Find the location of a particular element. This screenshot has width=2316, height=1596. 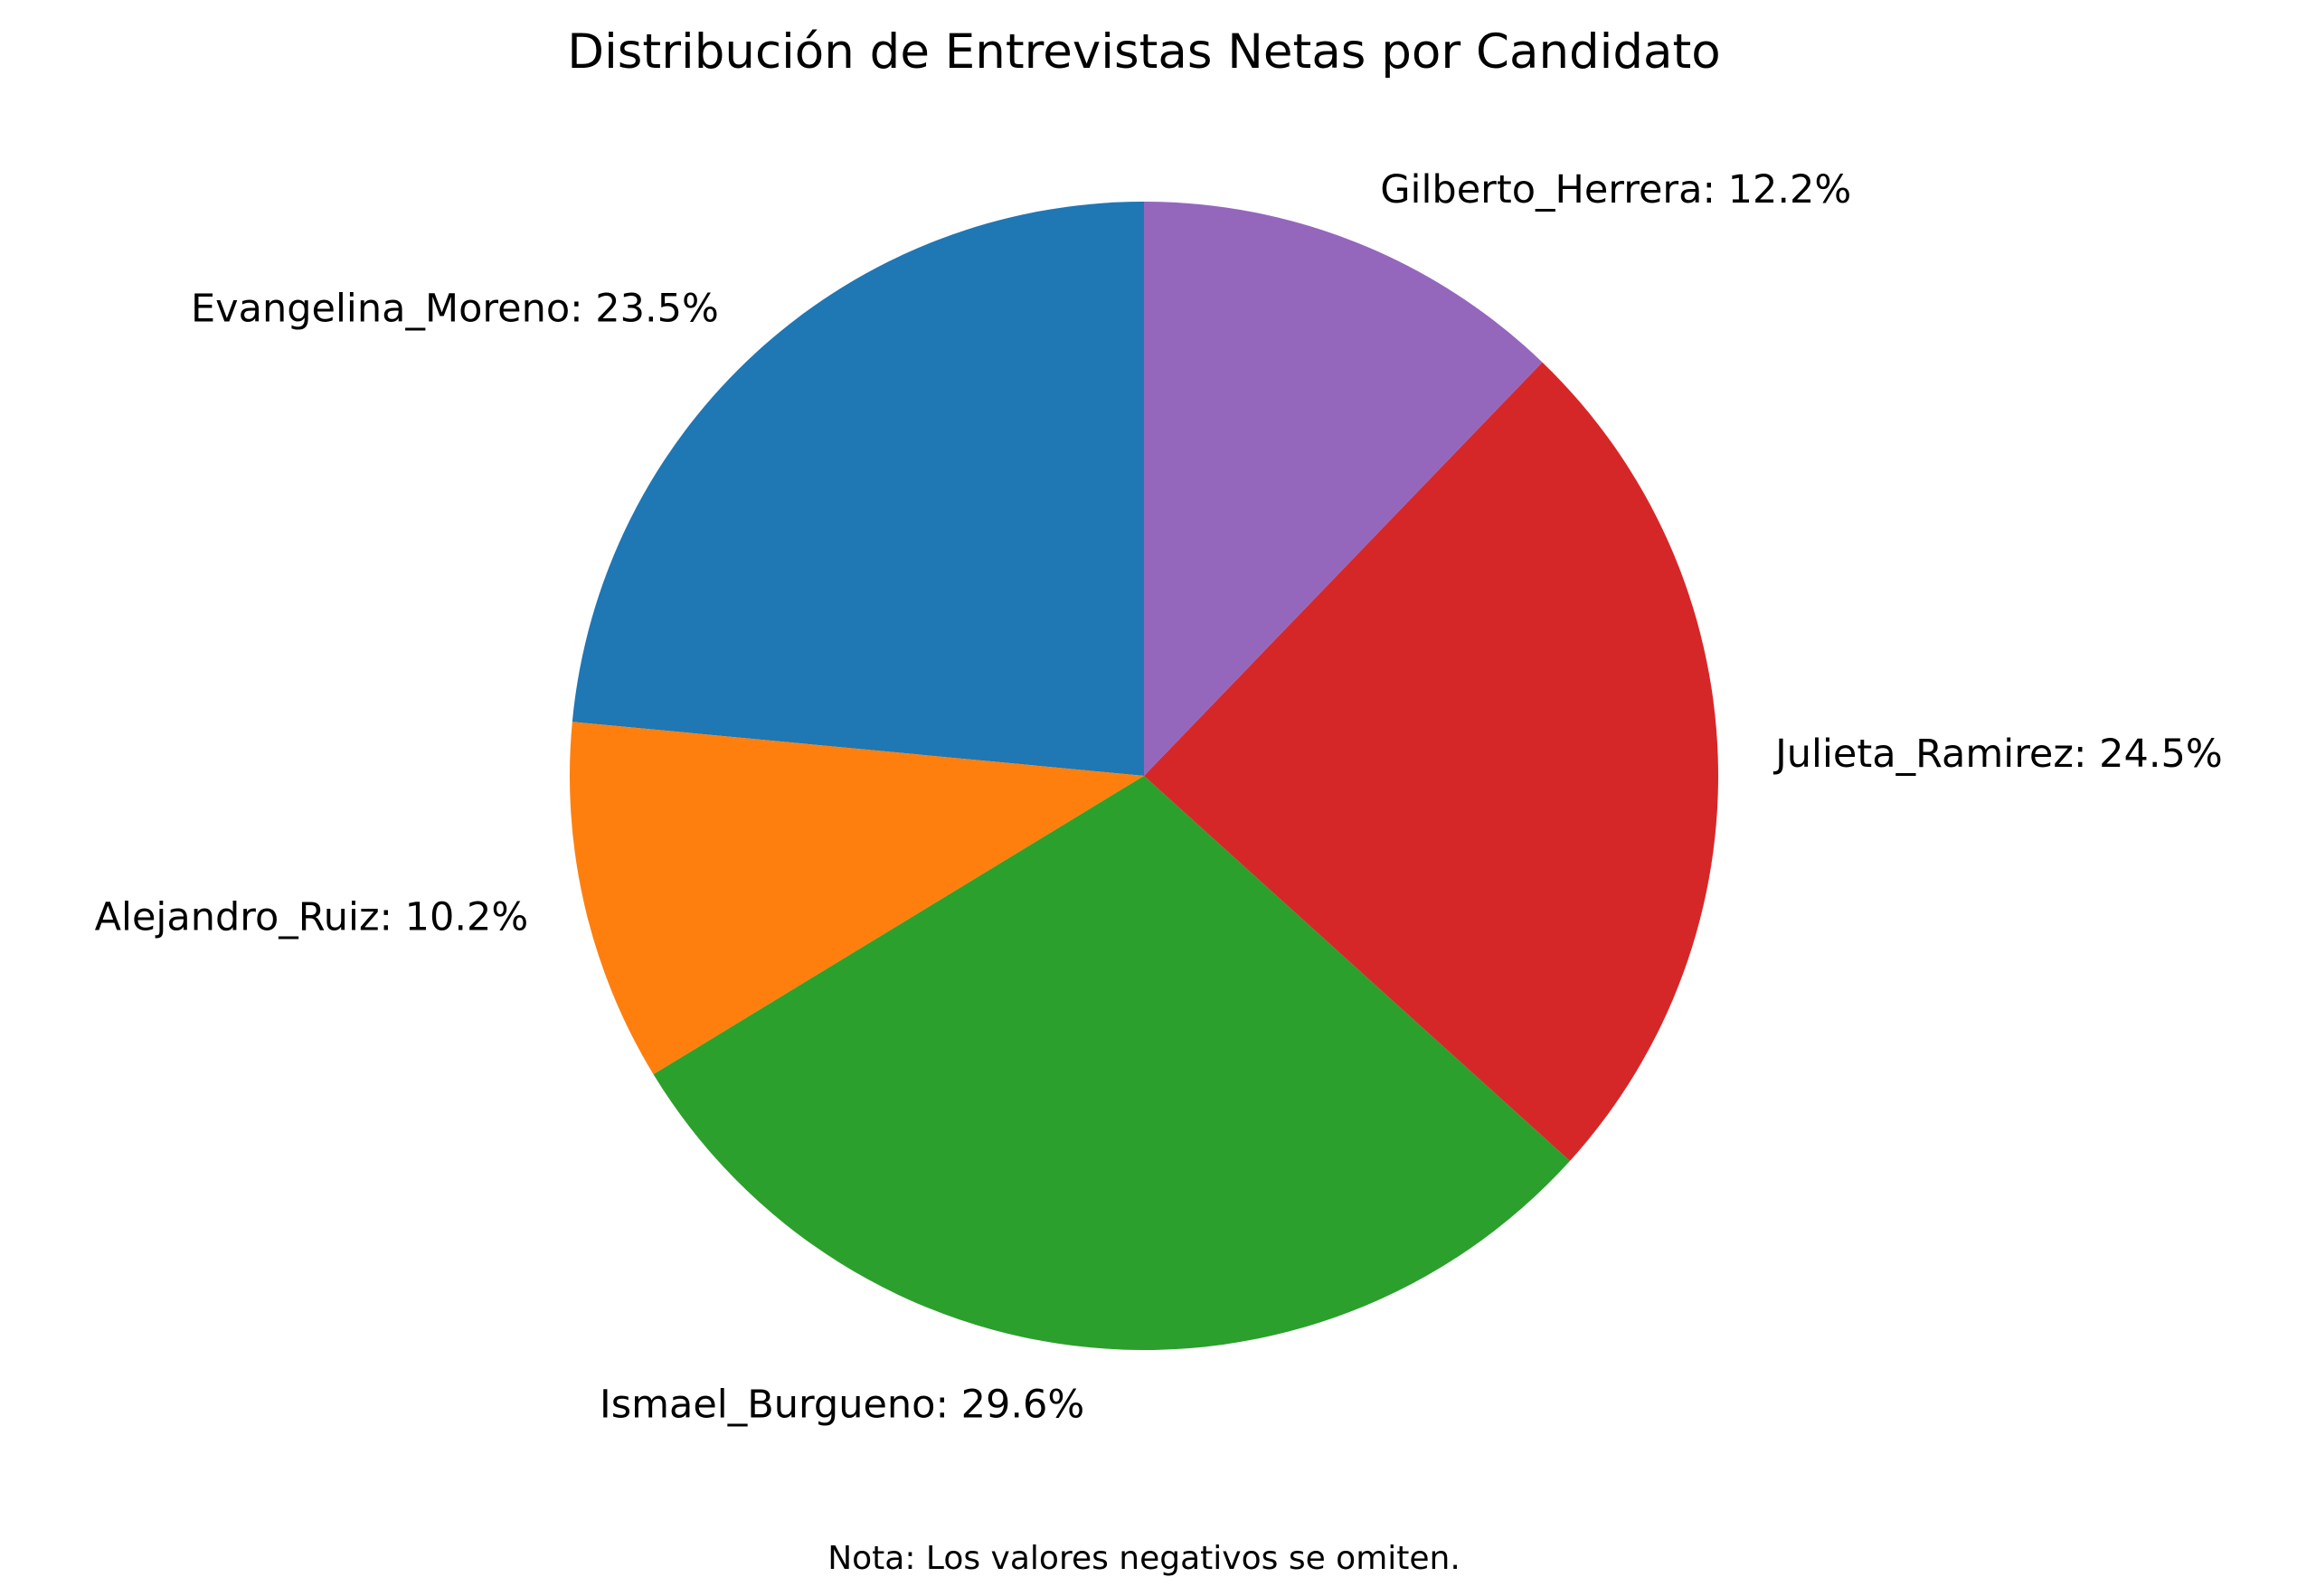

slice-label-alejandro-ruiz: Alejandro_Ruiz: 10.2% is located at coordinates (312, 918).